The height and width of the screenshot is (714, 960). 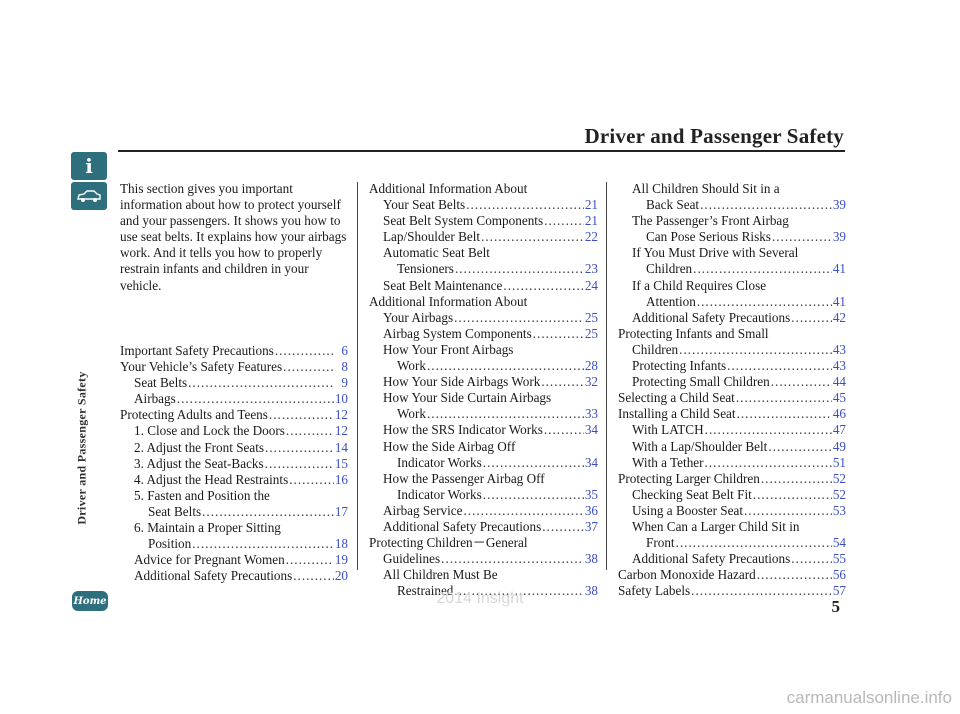 What do you see at coordinates (839, 205) in the screenshot?
I see `toc-page-link: 39` at bounding box center [839, 205].